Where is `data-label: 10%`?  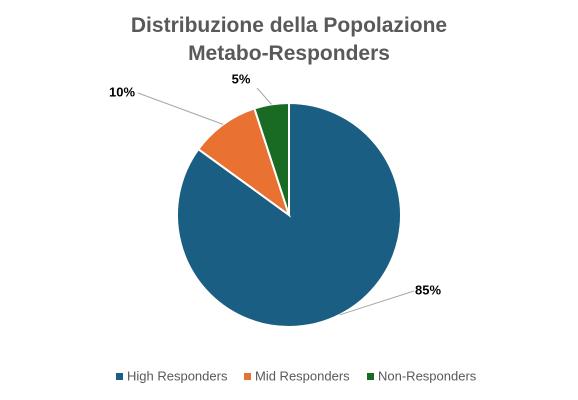
data-label: 10% is located at coordinates (122, 91).